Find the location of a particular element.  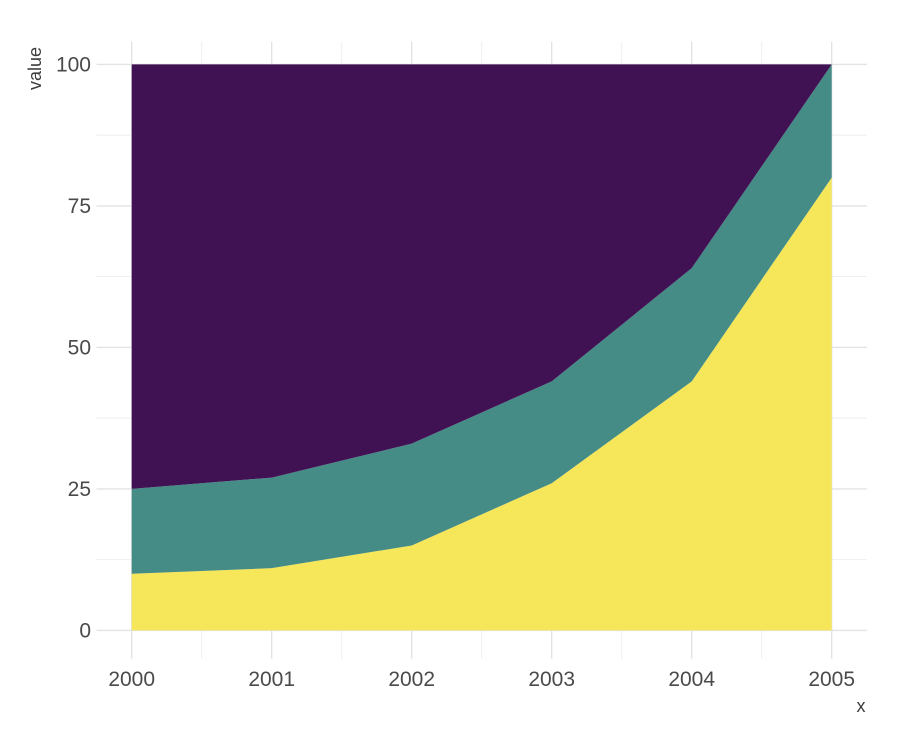

x-axis-title: x is located at coordinates (861, 706).